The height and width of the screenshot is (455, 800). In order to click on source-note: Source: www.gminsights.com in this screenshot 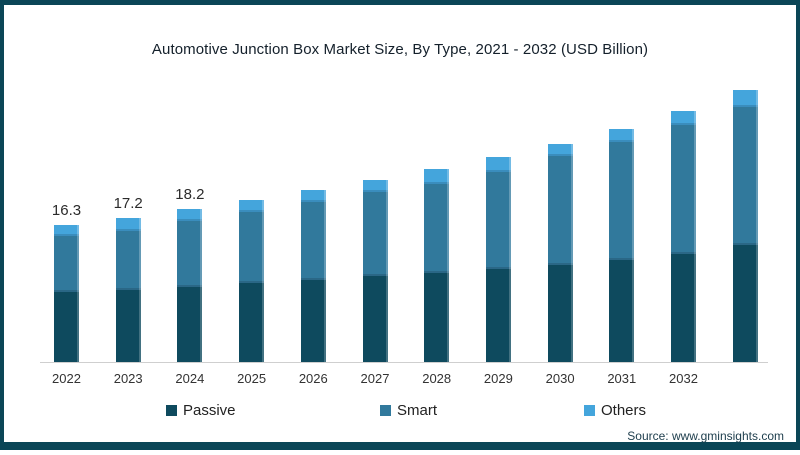, I will do `click(705, 436)`.